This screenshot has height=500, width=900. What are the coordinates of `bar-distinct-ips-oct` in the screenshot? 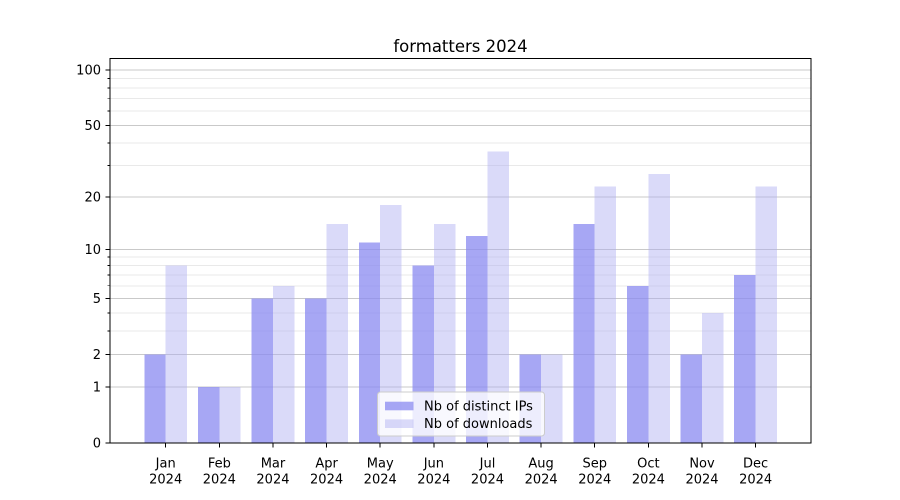 It's located at (637, 364).